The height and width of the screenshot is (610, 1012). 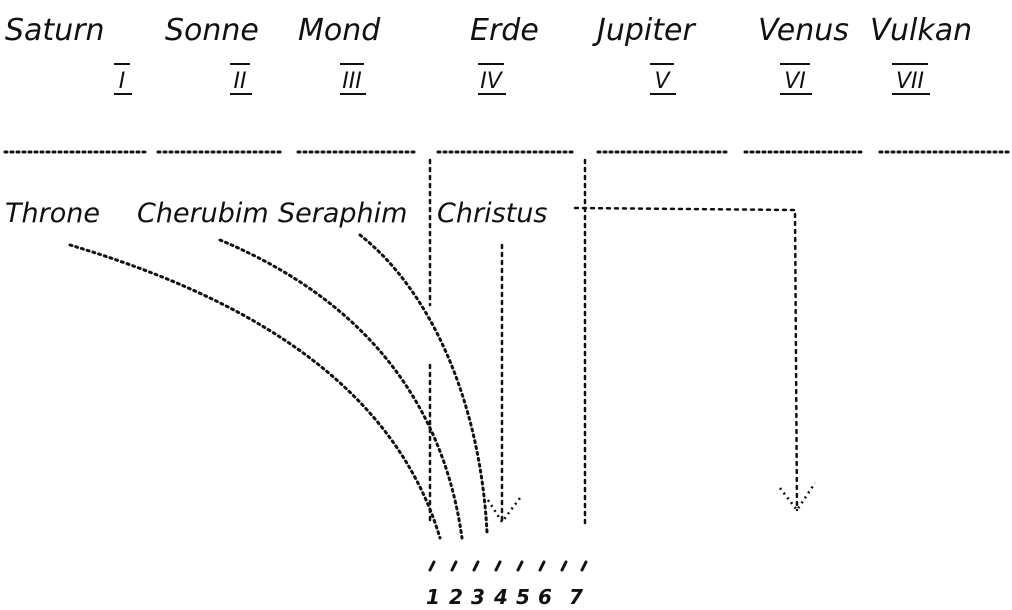 What do you see at coordinates (339, 30) in the screenshot?
I see `planet-mond: Mond` at bounding box center [339, 30].